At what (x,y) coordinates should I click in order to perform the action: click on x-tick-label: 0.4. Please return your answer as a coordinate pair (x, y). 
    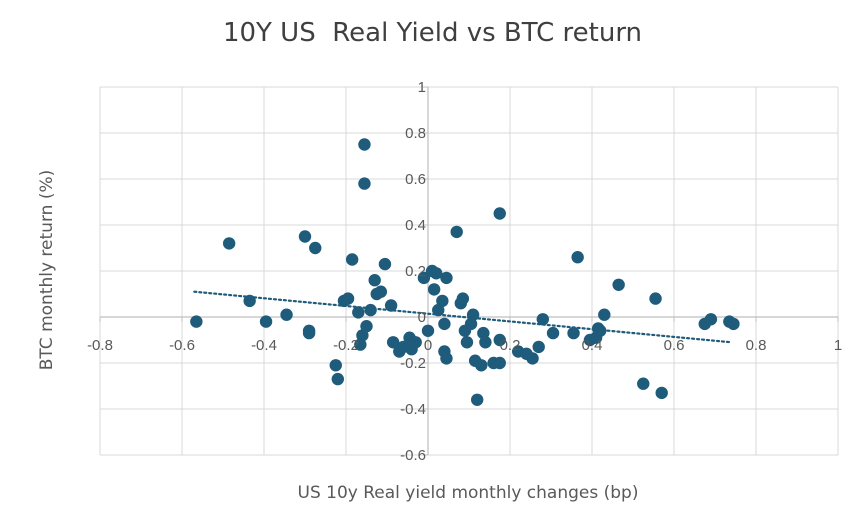
    Looking at the image, I should click on (592, 345).